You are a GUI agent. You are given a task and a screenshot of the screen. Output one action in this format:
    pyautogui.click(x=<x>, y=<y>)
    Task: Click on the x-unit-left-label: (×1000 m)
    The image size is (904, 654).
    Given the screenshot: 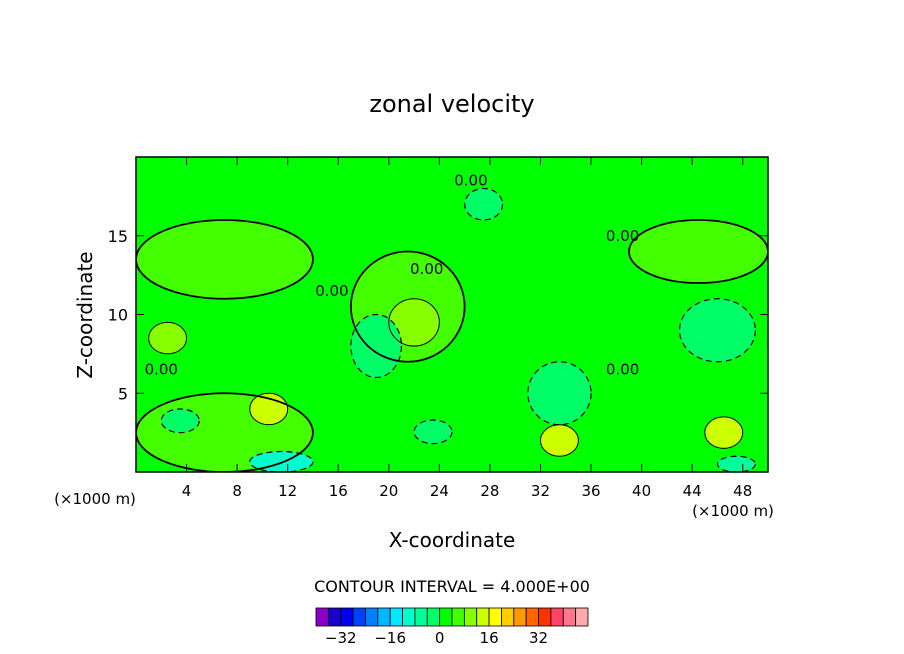 What is the action you would take?
    pyautogui.click(x=95, y=499)
    